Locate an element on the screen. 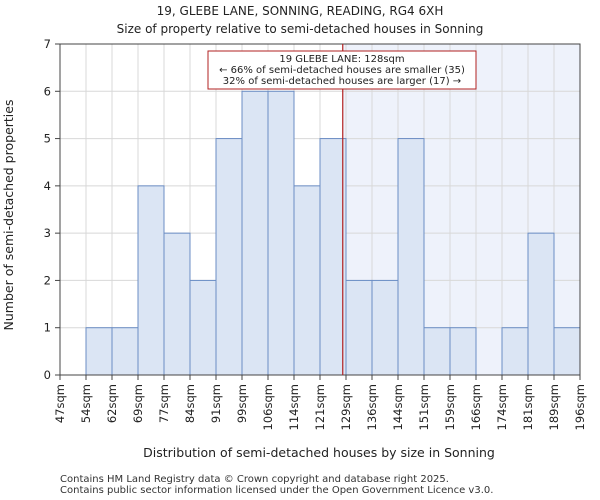 The width and height of the screenshot is (600, 500). x-tick-label: 129sqm is located at coordinates (346, 407).